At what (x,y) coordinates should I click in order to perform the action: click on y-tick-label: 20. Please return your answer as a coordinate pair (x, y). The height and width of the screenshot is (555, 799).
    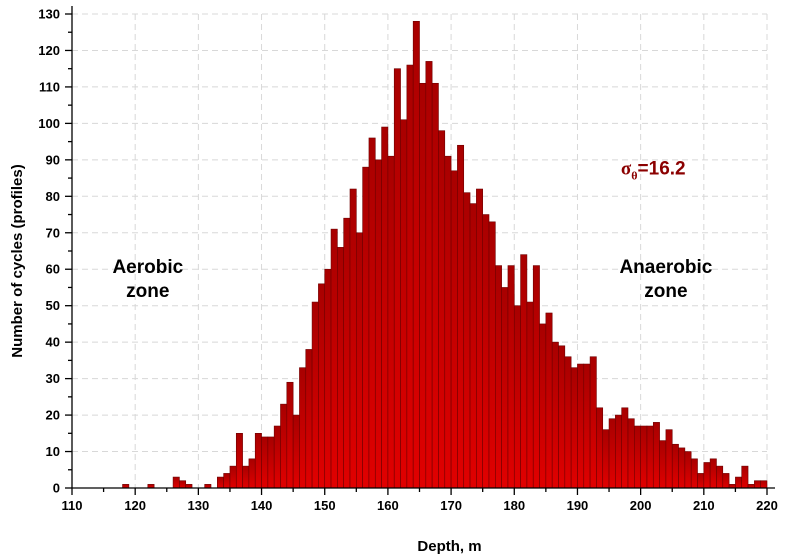
    Looking at the image, I should click on (53, 415).